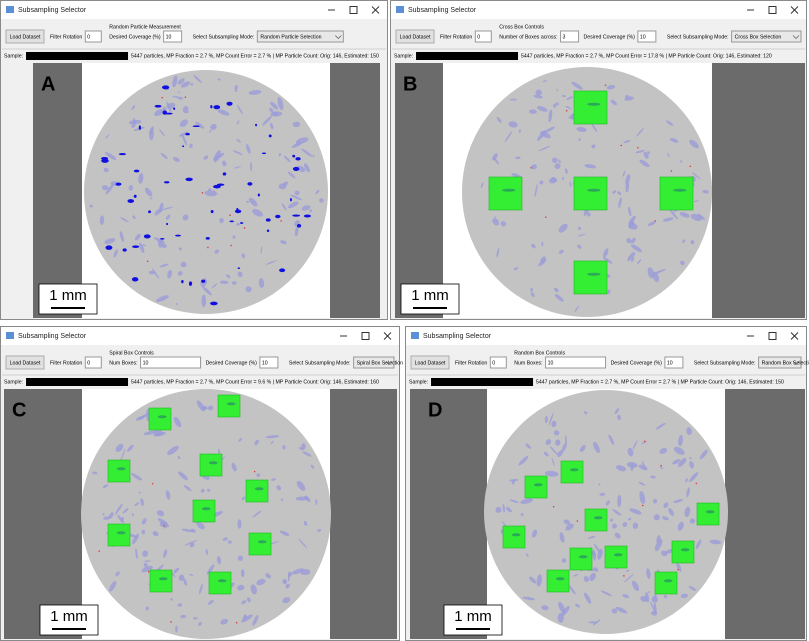 This screenshot has width=809, height=641. Describe the element at coordinates (796, 37) in the screenshot. I see `dropdown-arrow` at that location.